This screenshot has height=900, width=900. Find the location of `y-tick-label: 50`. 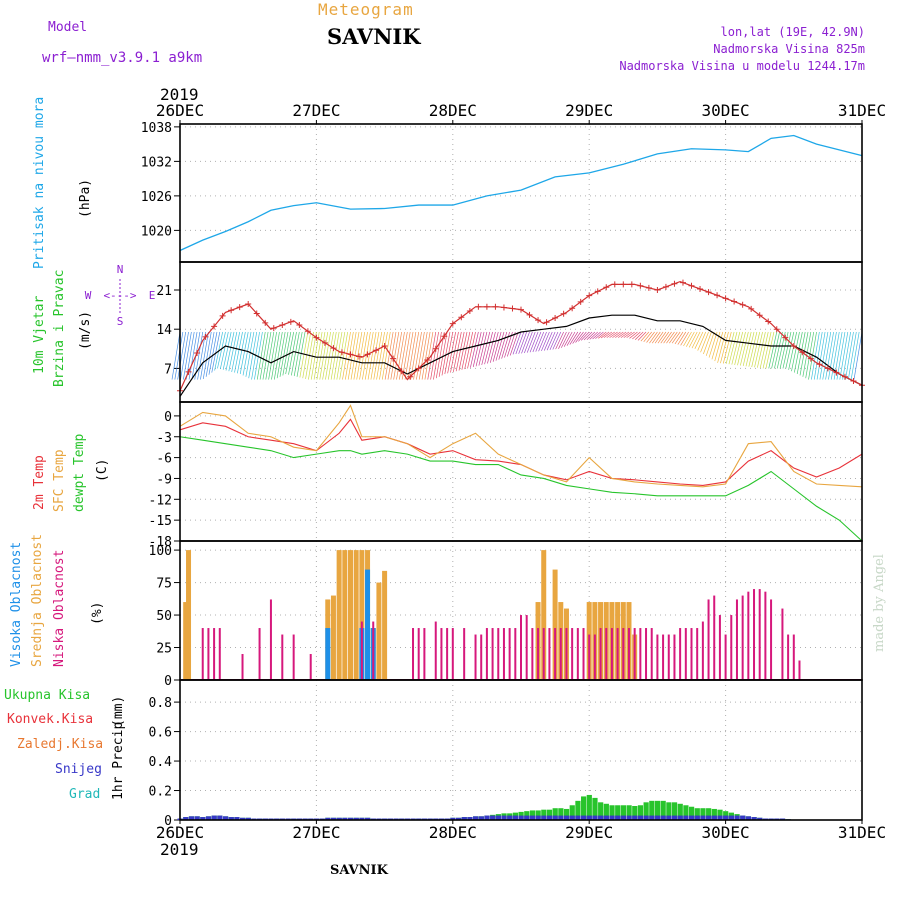

y-tick-label: 50 is located at coordinates (164, 616).